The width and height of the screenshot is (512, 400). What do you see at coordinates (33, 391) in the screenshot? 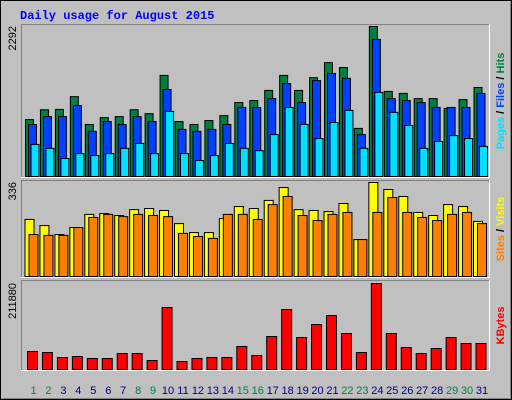
I see `x-tick-label: 1` at bounding box center [33, 391].